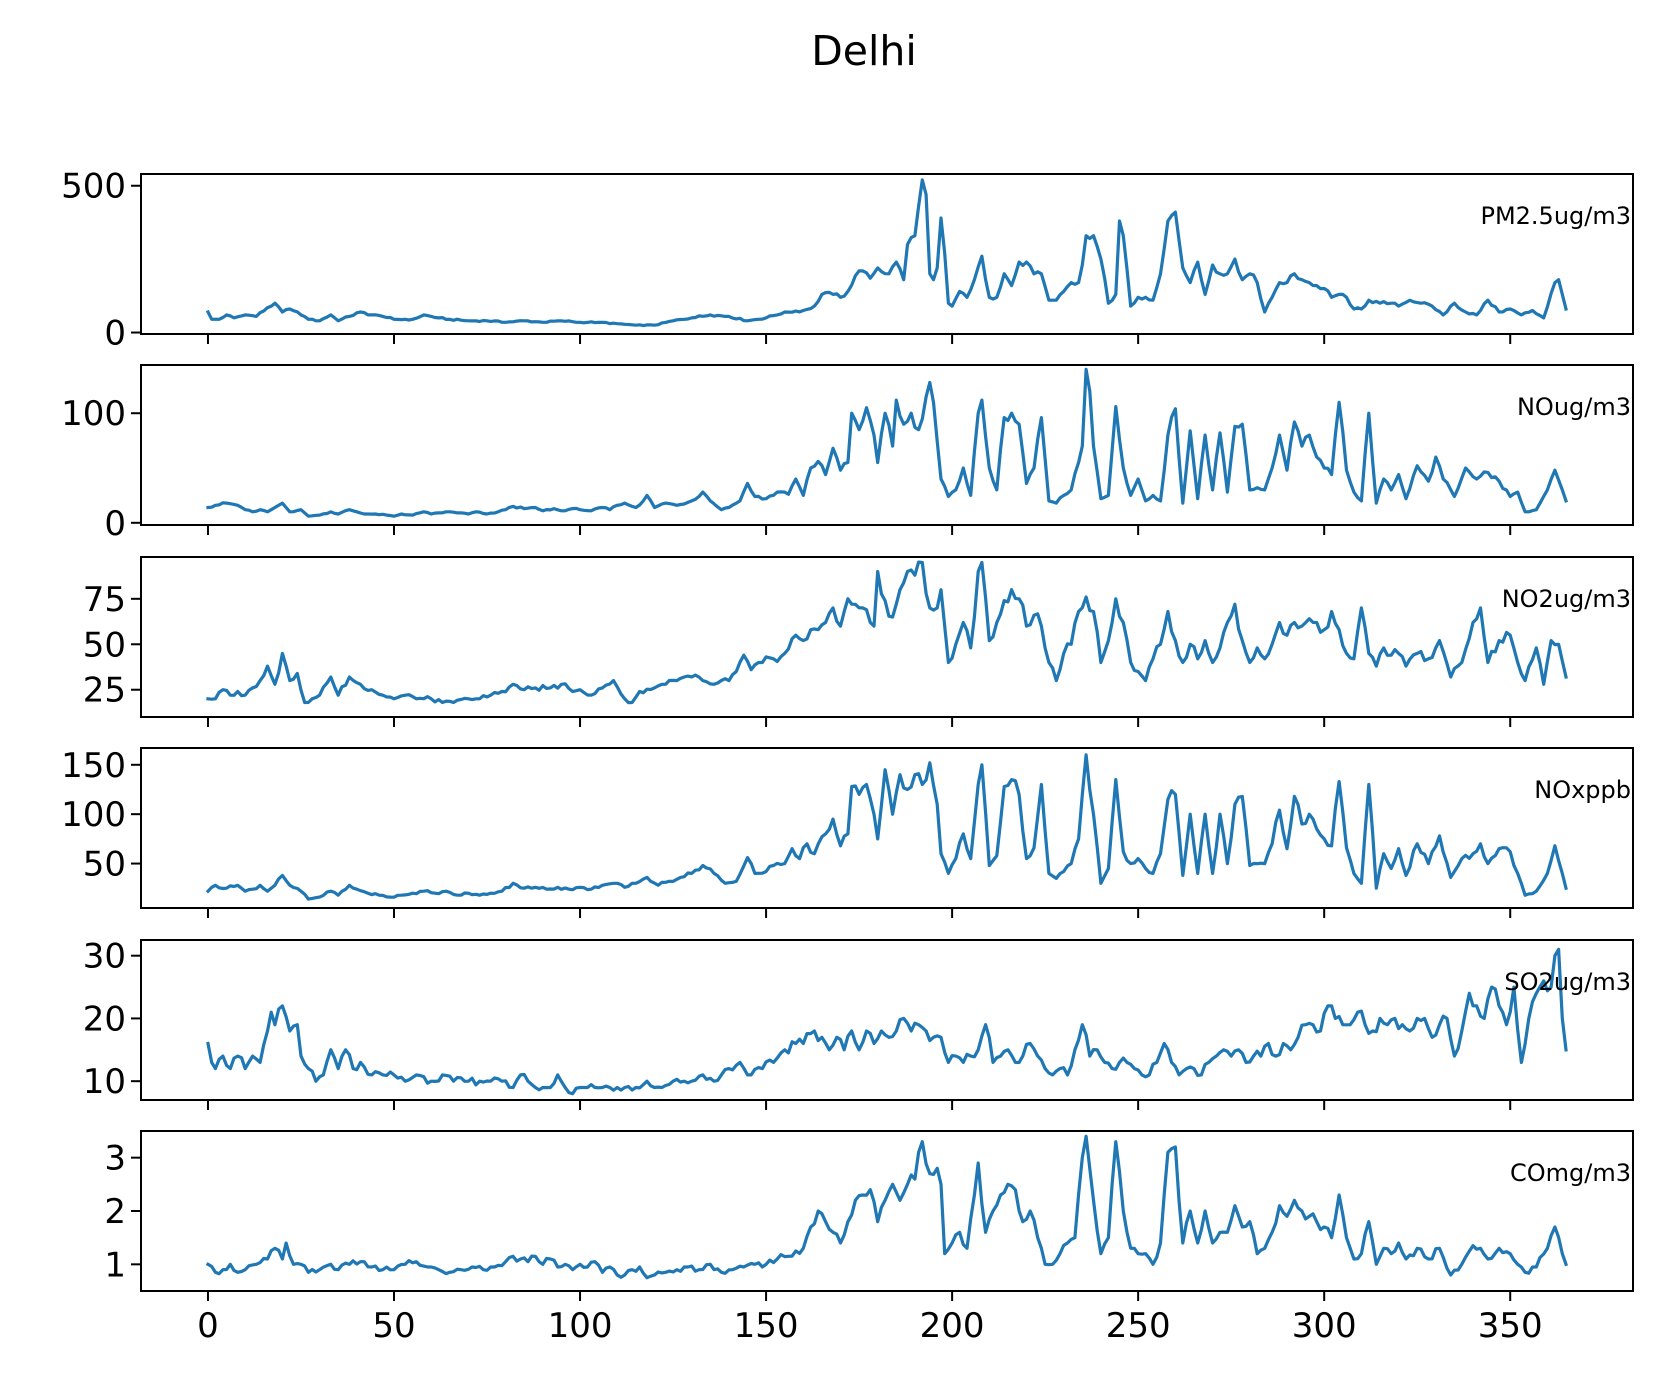 This screenshot has width=1656, height=1383. I want to click on series-line-so2, so click(887, 1021).